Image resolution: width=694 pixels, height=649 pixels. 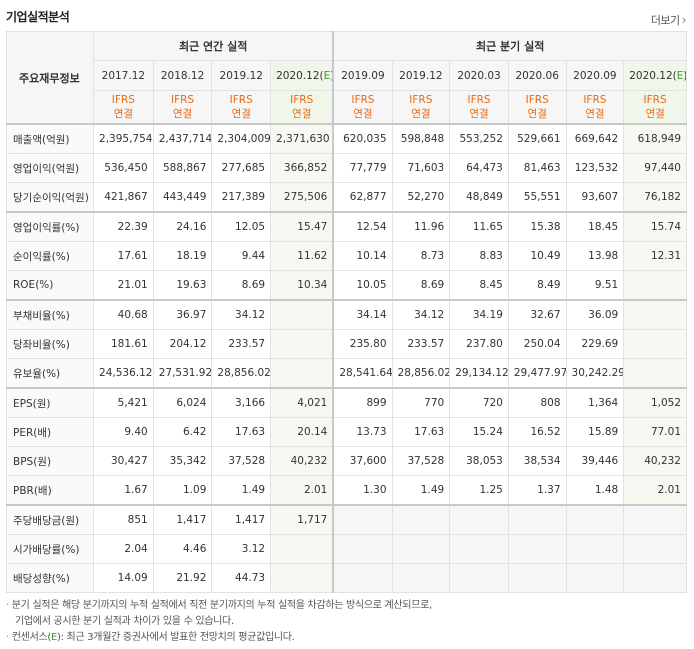 What do you see at coordinates (302, 138) in the screenshot?
I see `table-cell: 2,371,630` at bounding box center [302, 138].